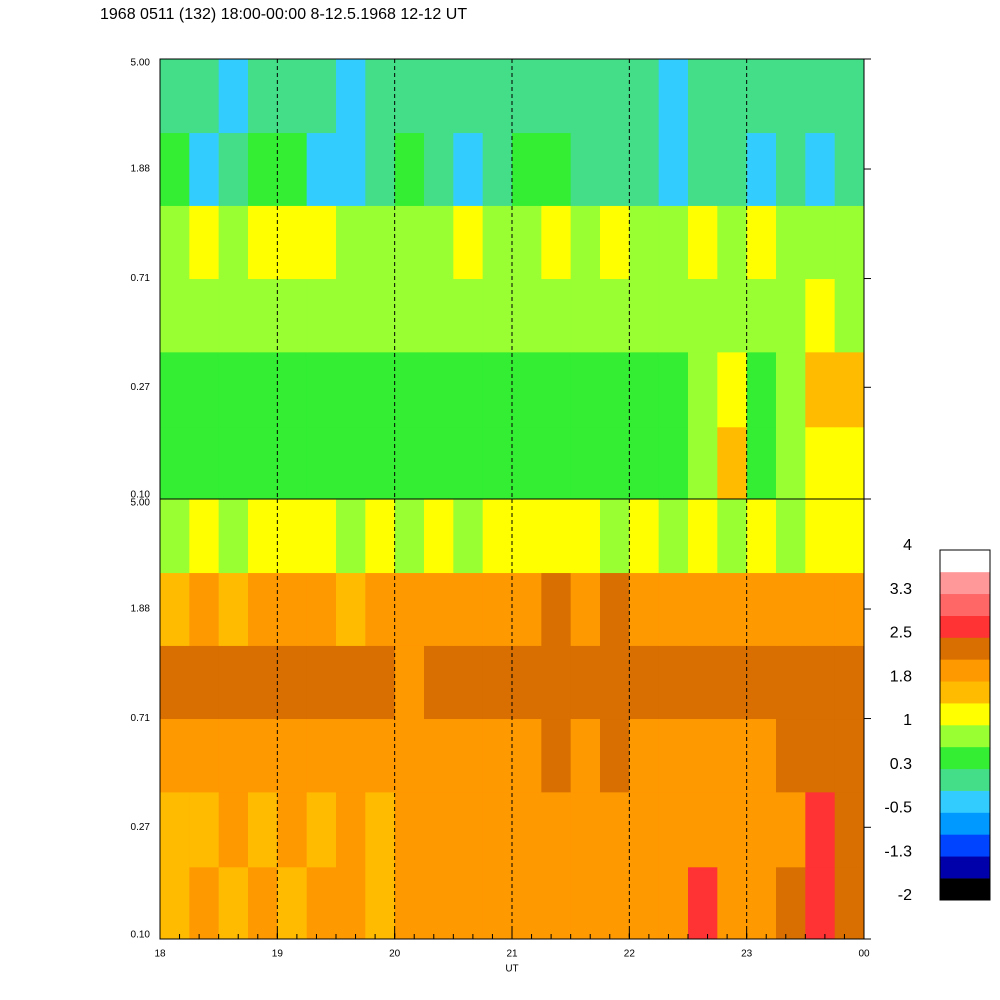 The height and width of the screenshot is (1000, 1000). I want to click on colorbar-label: 1.8, so click(901, 676).